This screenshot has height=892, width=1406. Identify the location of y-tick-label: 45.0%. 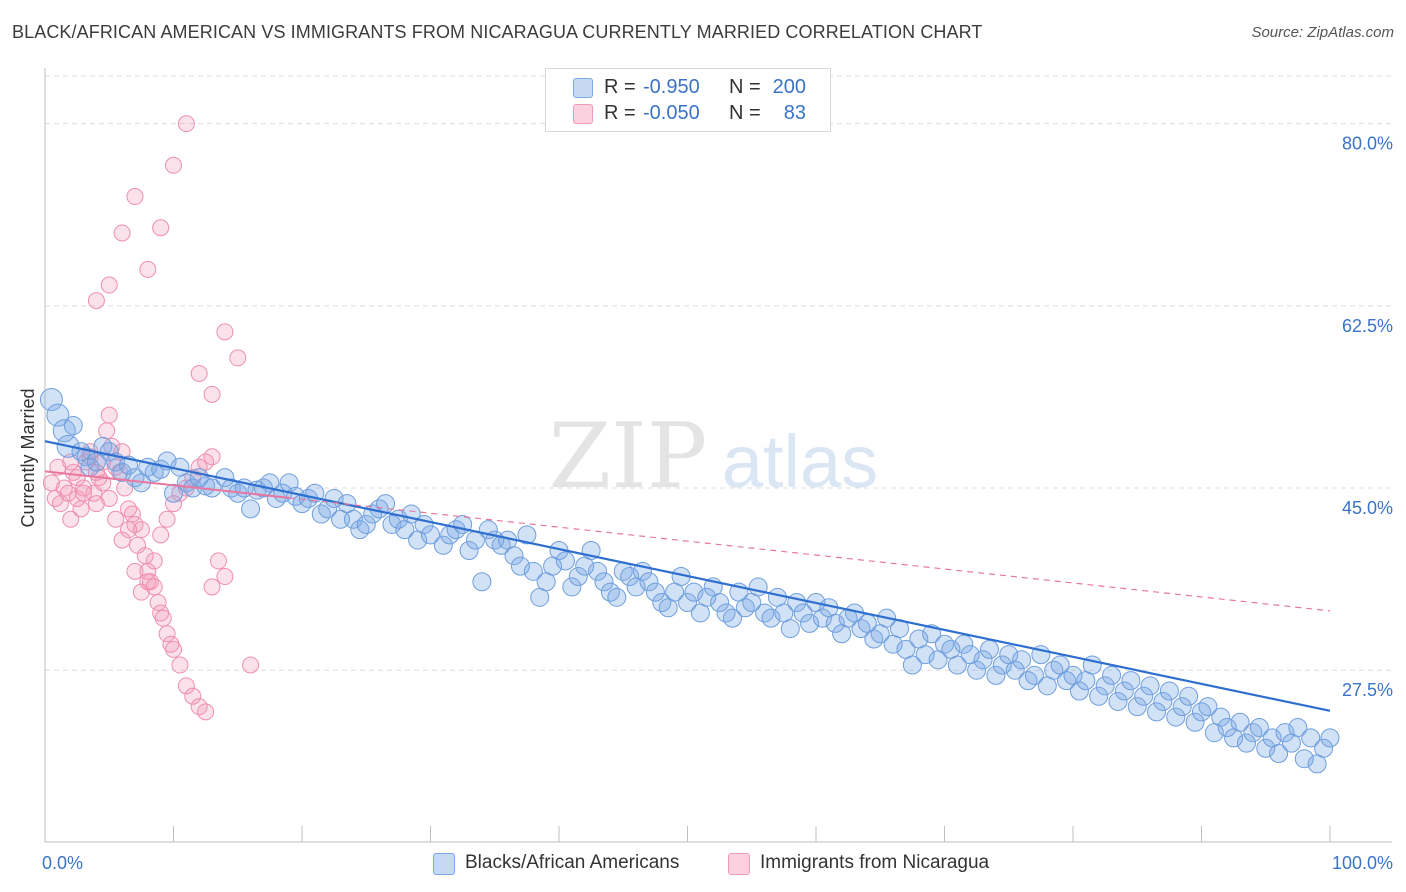
(1367, 508).